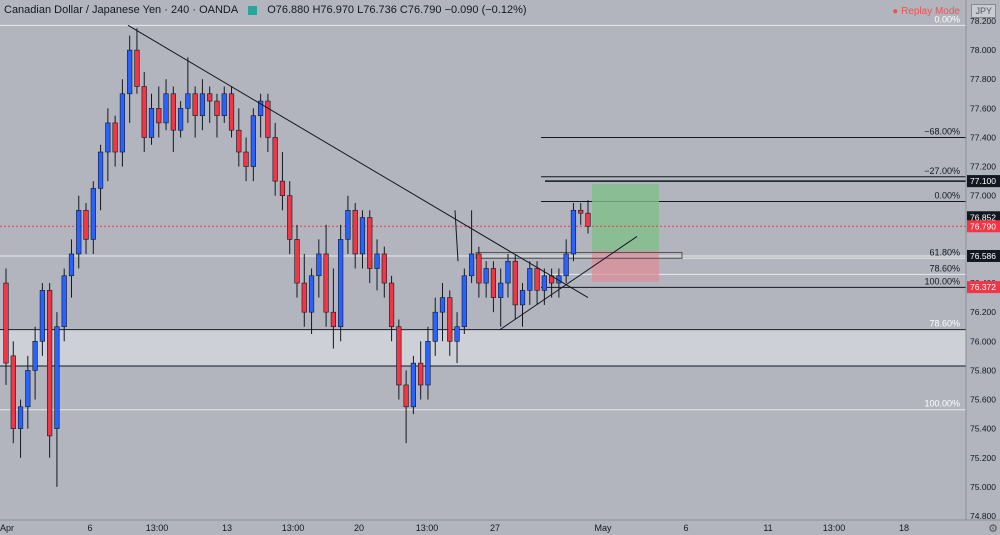 The width and height of the screenshot is (1000, 535). I want to click on settings-gear-icon: ⚙, so click(993, 529).